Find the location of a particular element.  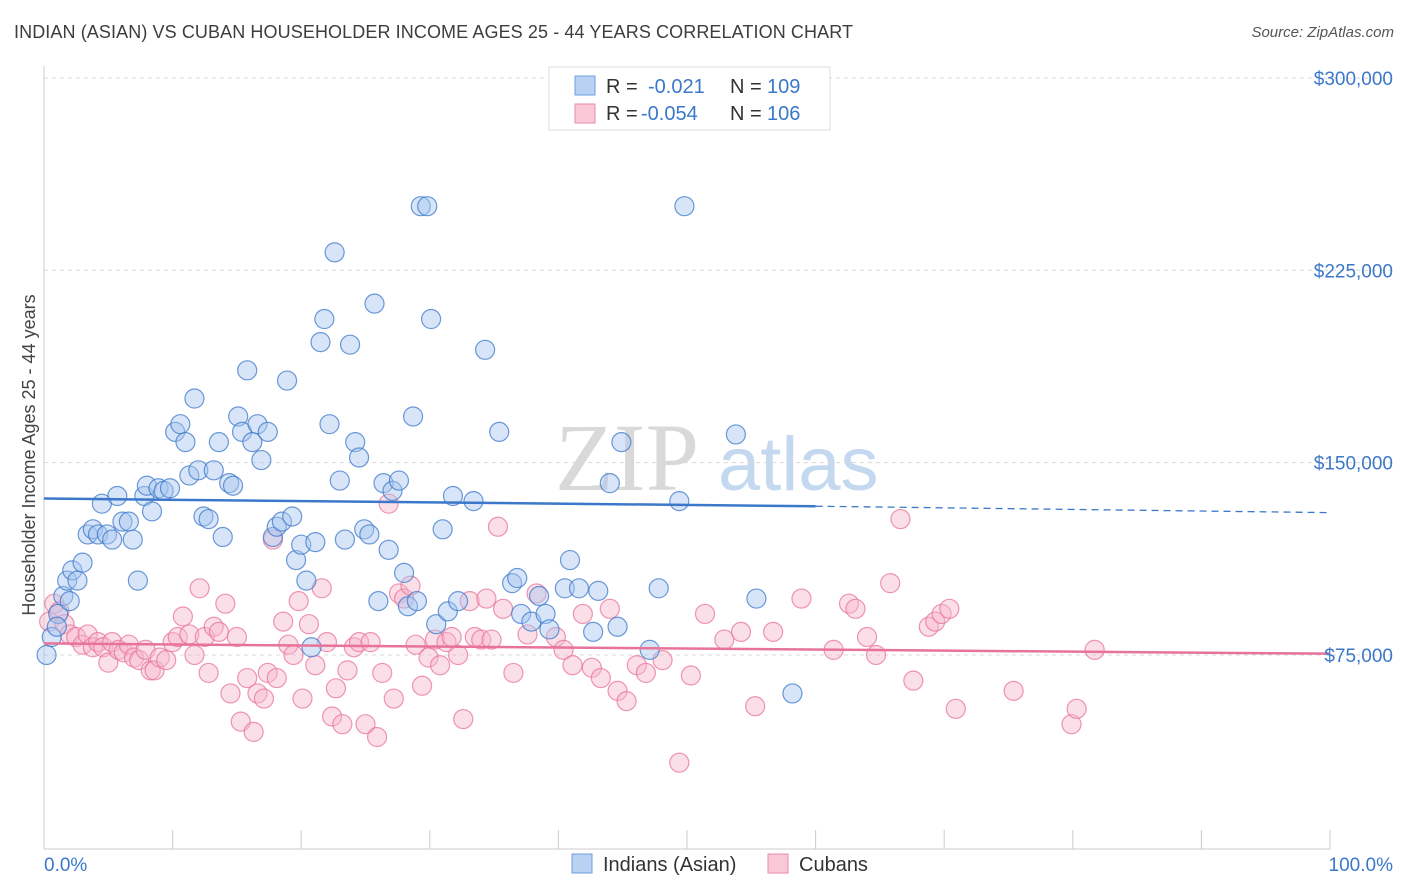

legend-r-value-2: -0.054 is located at coordinates (669, 114).